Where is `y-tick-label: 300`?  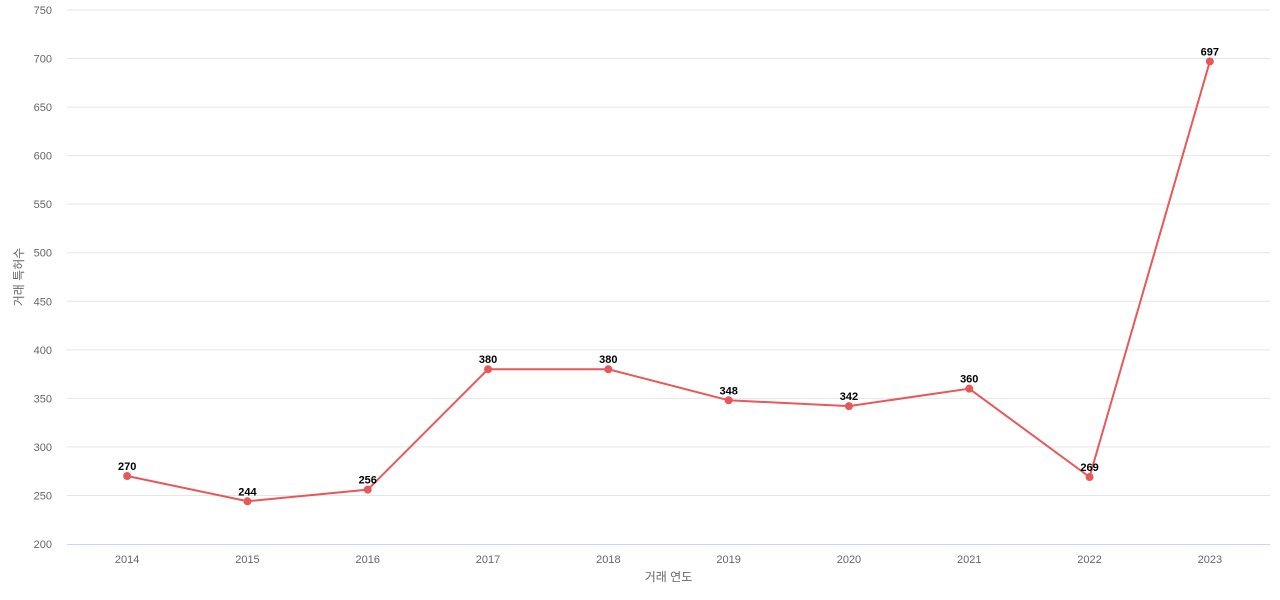
y-tick-label: 300 is located at coordinates (43, 448).